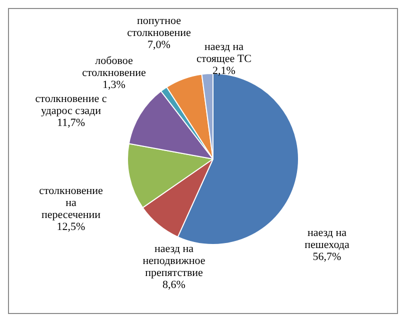 This screenshot has height=322, width=406. What do you see at coordinates (71, 122) in the screenshot?
I see `data-label: 11,7%` at bounding box center [71, 122].